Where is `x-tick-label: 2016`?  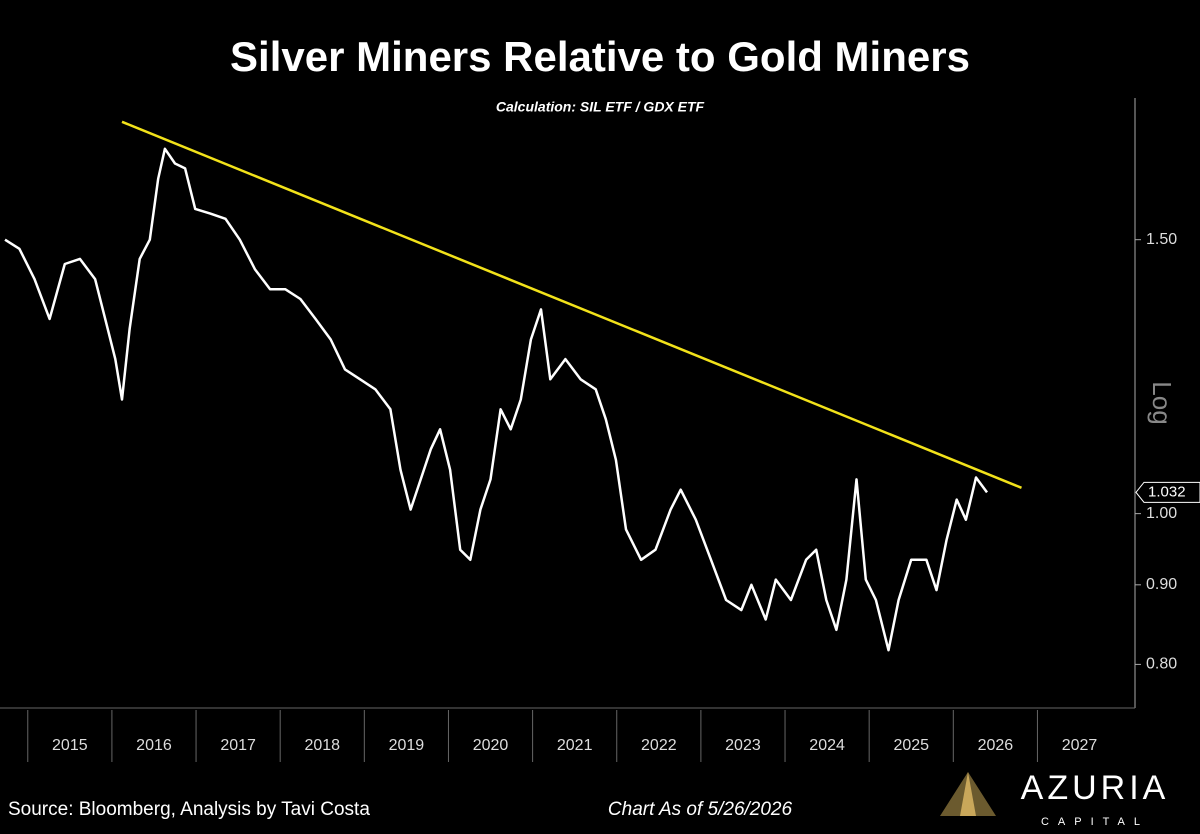 x-tick-label: 2016 is located at coordinates (154, 745).